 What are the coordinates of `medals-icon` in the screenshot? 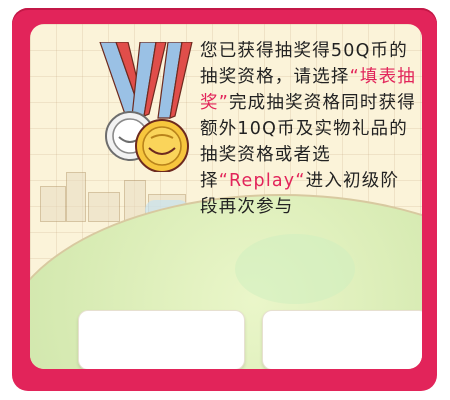 It's located at (146, 107).